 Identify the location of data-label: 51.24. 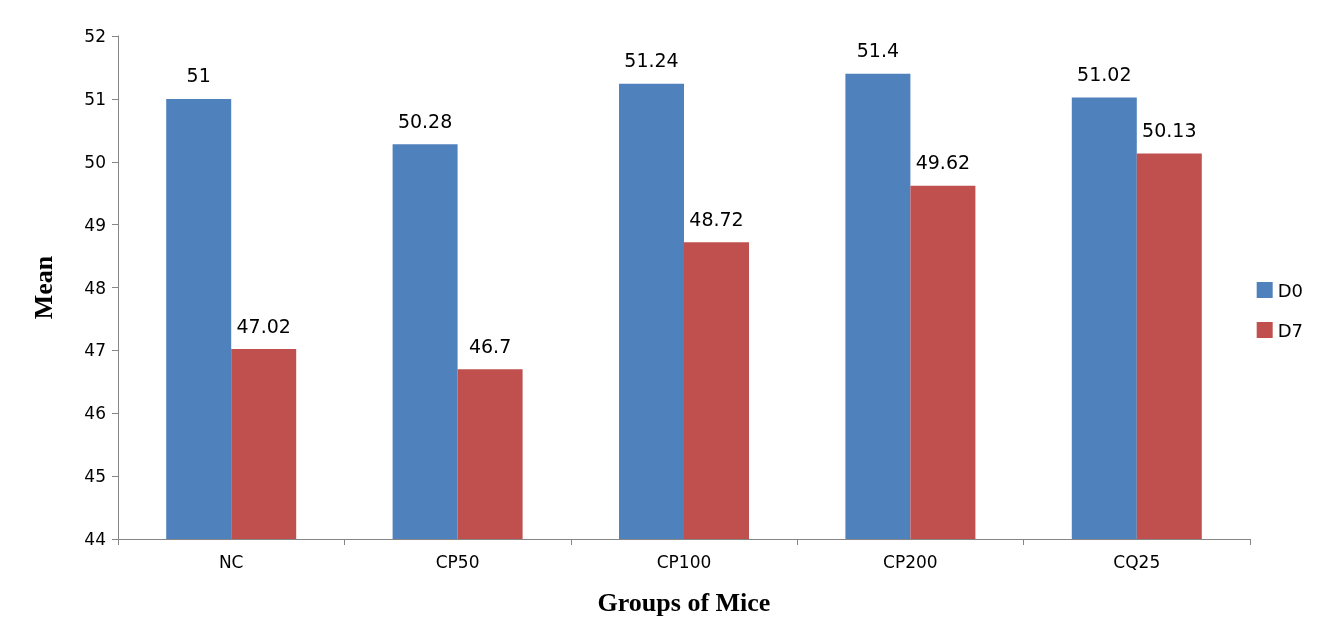
(651, 60).